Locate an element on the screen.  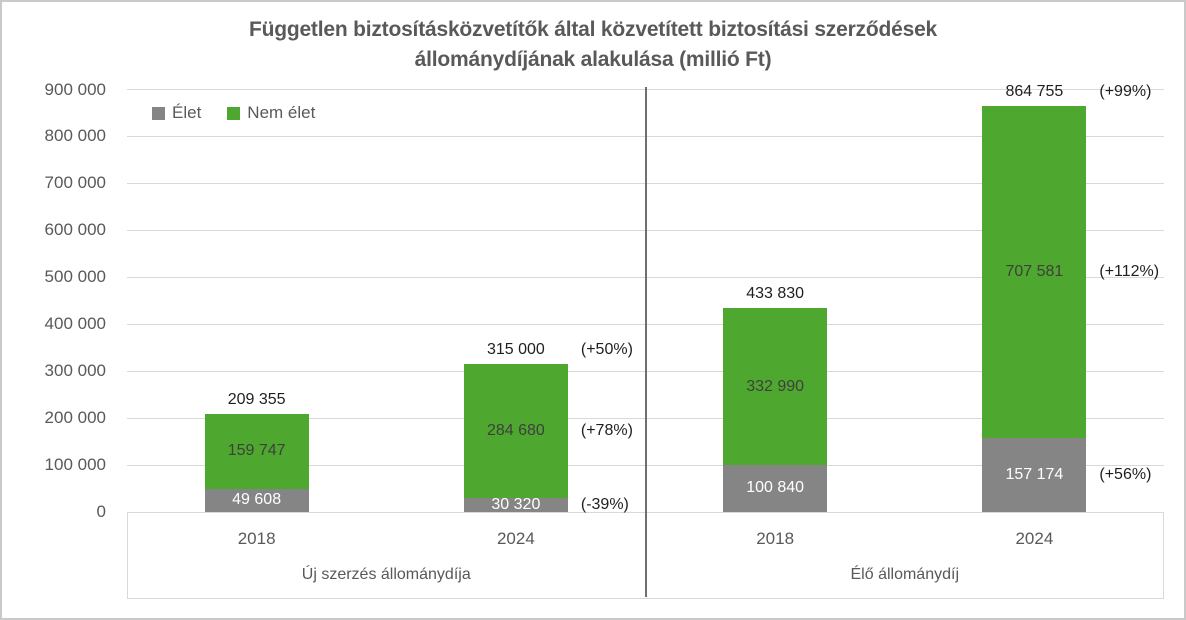
value-label-nem-elet: 707 581 is located at coordinates (1034, 272).